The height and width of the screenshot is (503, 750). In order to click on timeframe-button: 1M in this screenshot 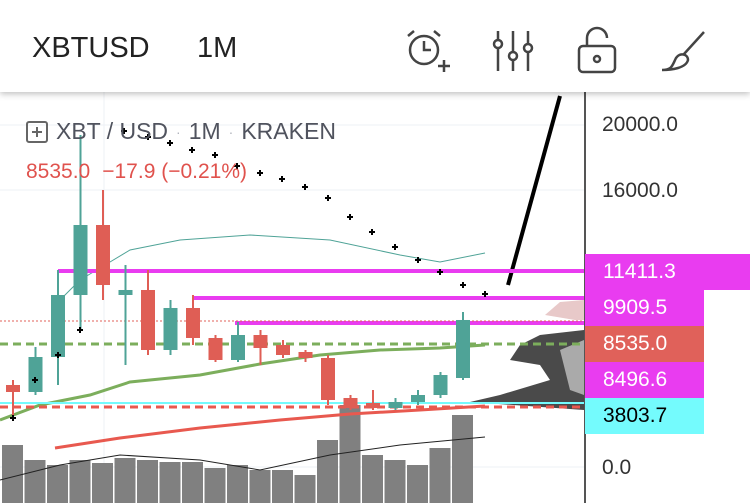, I will do `click(217, 48)`.